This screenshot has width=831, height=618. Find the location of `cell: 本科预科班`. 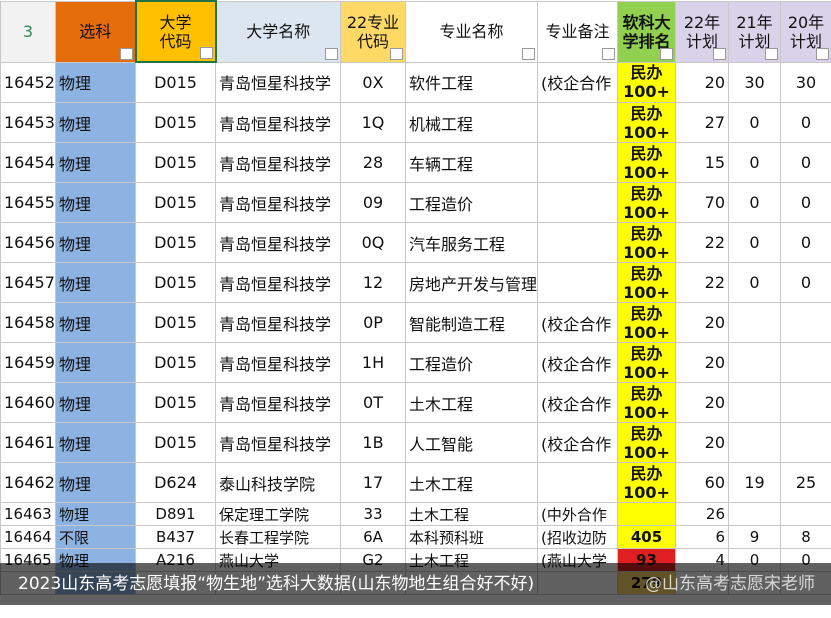

cell: 本科预科班 is located at coordinates (471, 537).